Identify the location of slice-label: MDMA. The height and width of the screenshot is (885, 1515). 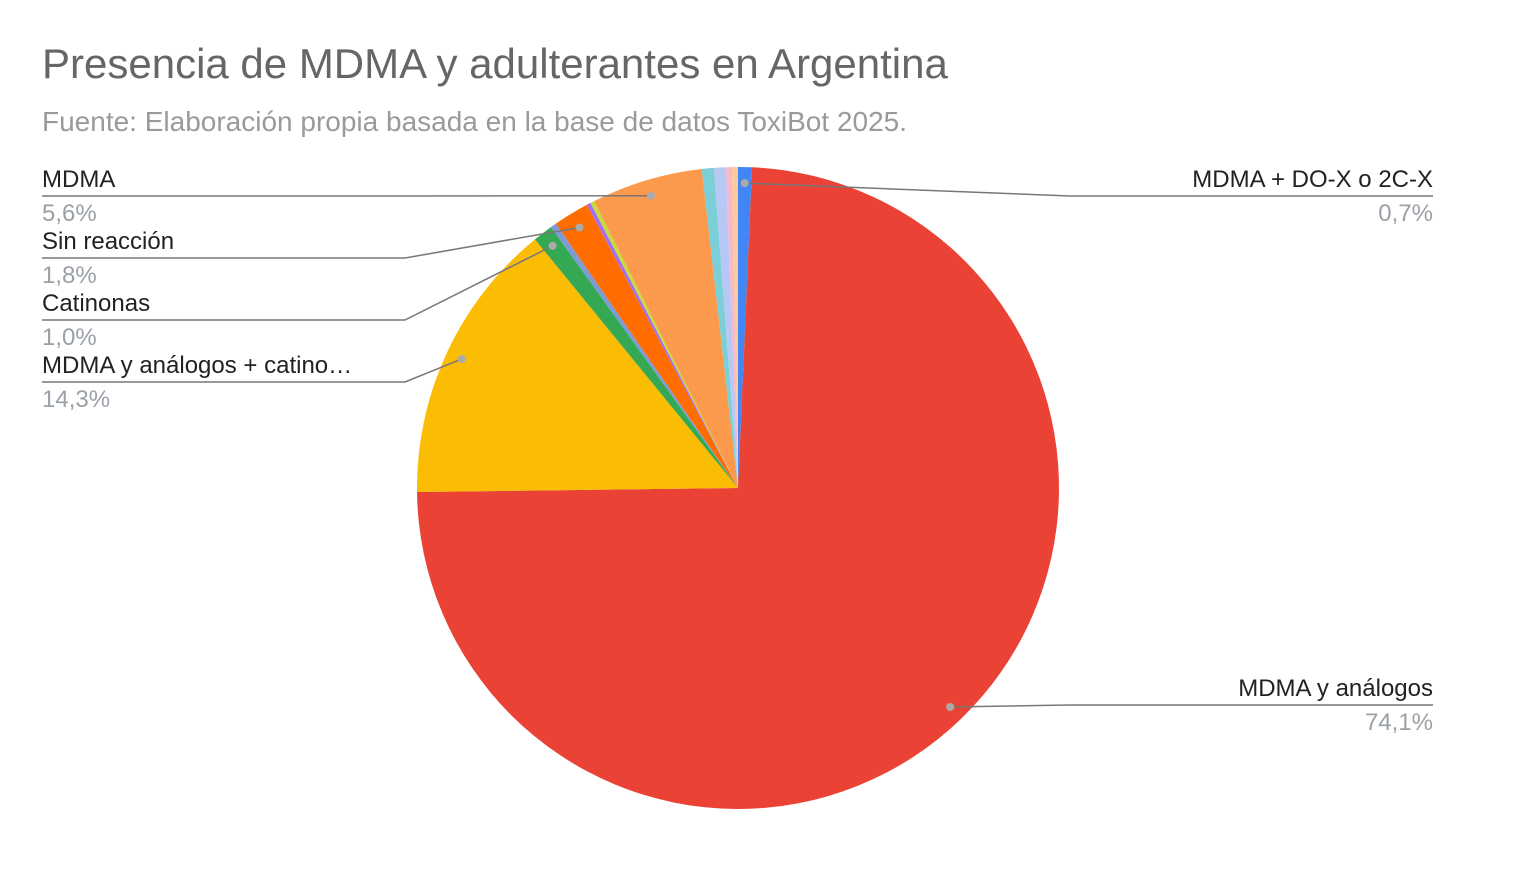
(78, 179).